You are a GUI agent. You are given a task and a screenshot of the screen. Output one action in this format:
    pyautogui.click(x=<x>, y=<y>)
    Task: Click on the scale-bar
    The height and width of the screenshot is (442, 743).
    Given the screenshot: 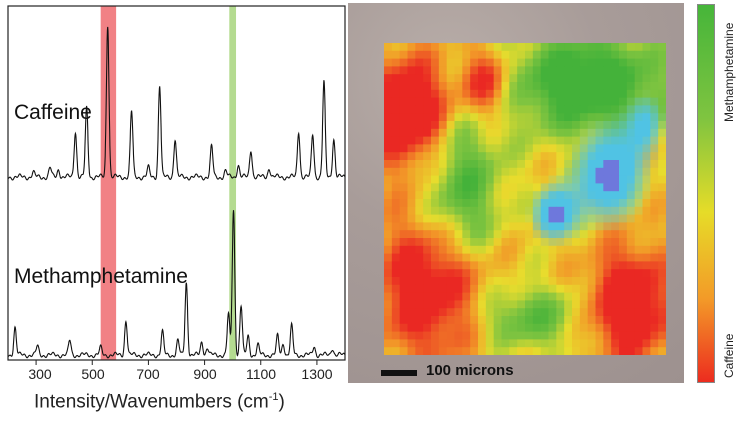 What is the action you would take?
    pyautogui.click(x=399, y=373)
    